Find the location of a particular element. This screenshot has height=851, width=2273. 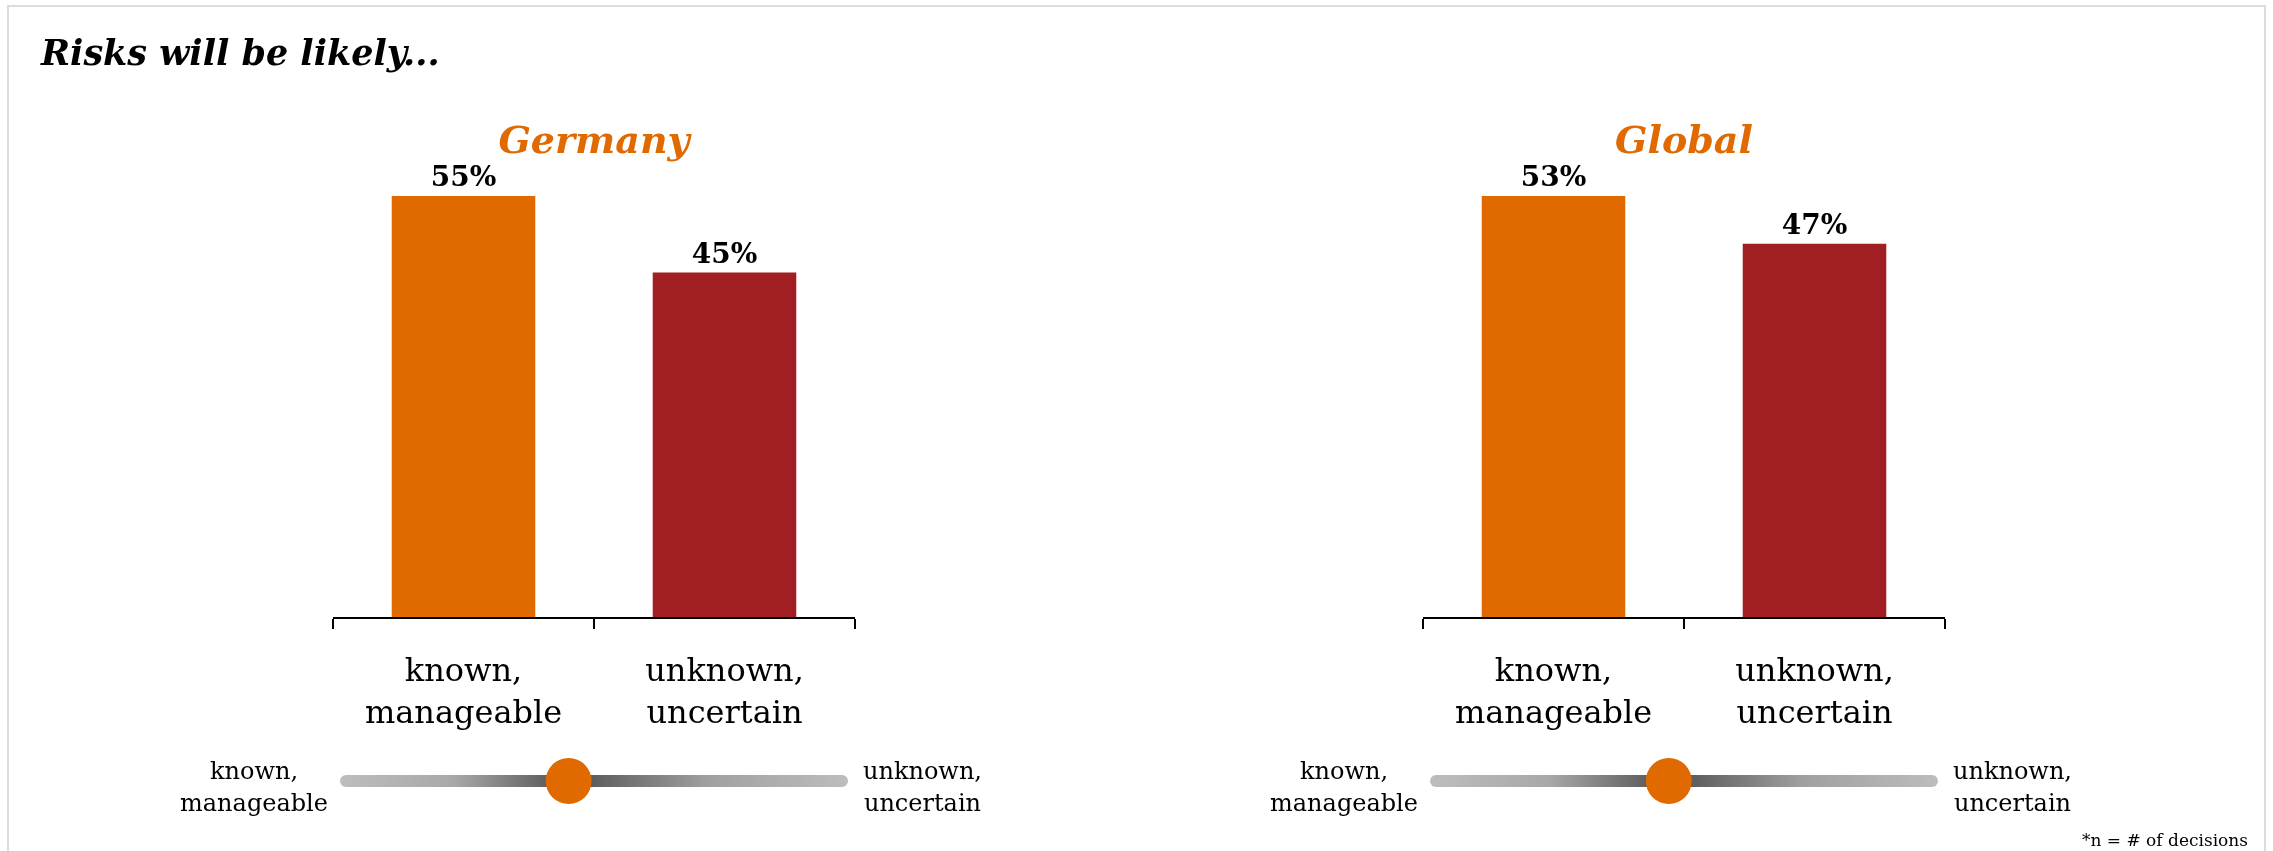

data-label: 53% is located at coordinates (1553, 176).